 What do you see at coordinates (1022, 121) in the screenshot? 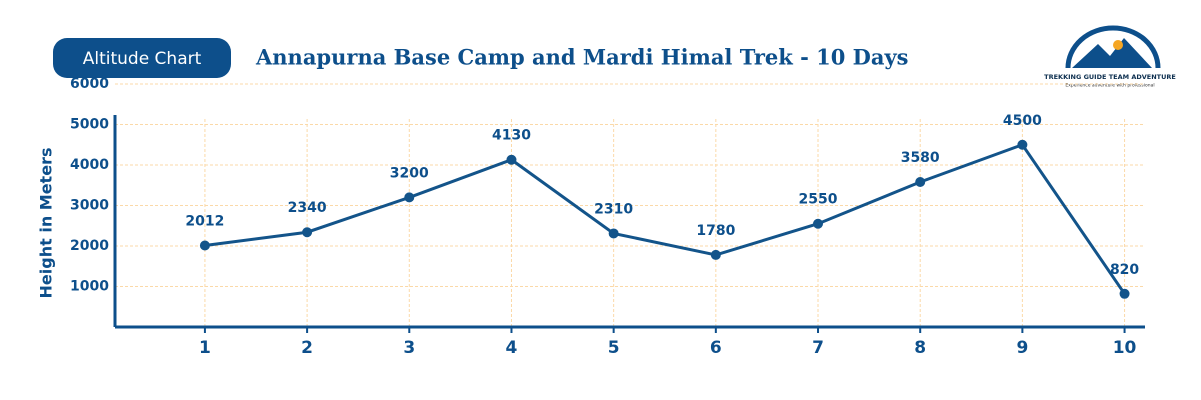
I see `data-label: 4500` at bounding box center [1022, 121].